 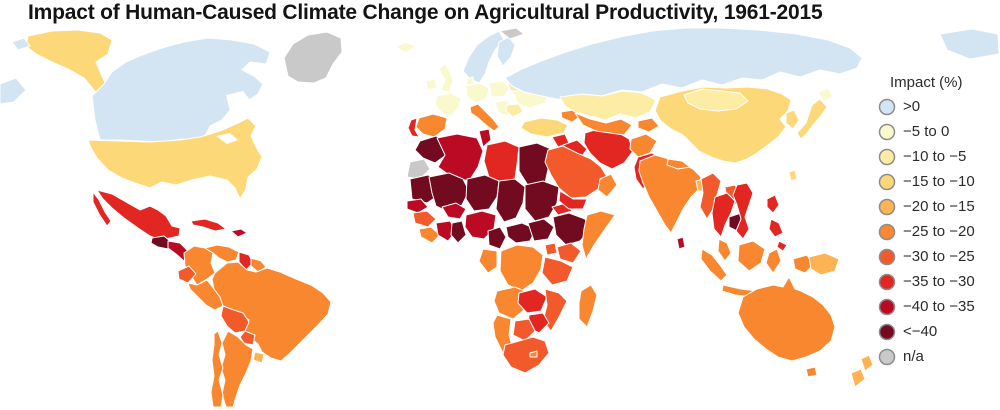 I want to click on region-oman, so click(x=607, y=185).